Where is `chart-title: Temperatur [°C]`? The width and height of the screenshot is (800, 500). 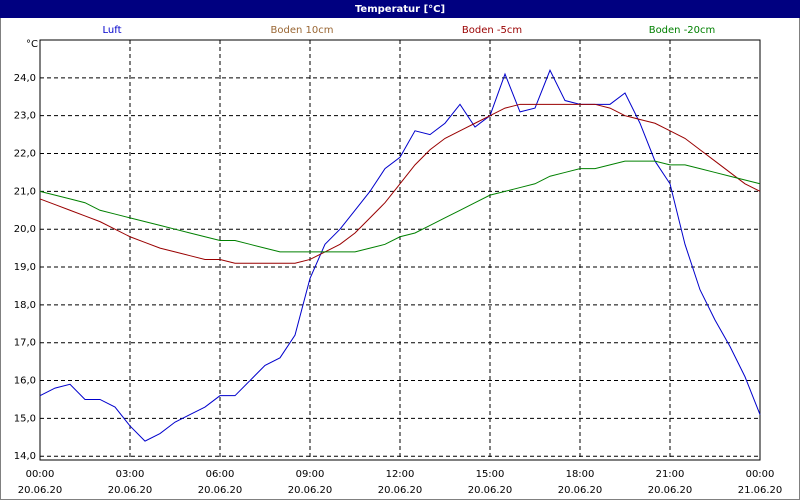
chart-title: Temperatur [°C] is located at coordinates (400, 9).